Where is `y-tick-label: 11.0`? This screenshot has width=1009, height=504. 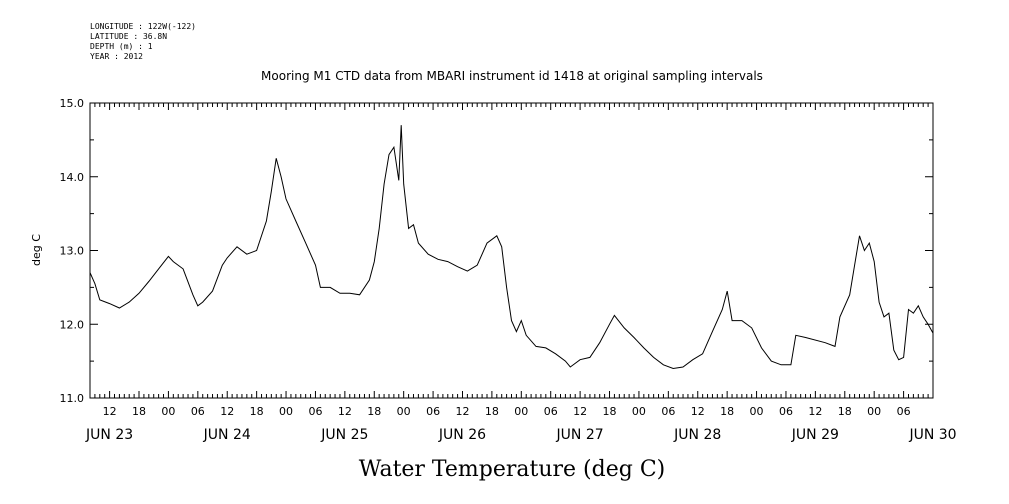
y-tick-label: 11.0 is located at coordinates (72, 398).